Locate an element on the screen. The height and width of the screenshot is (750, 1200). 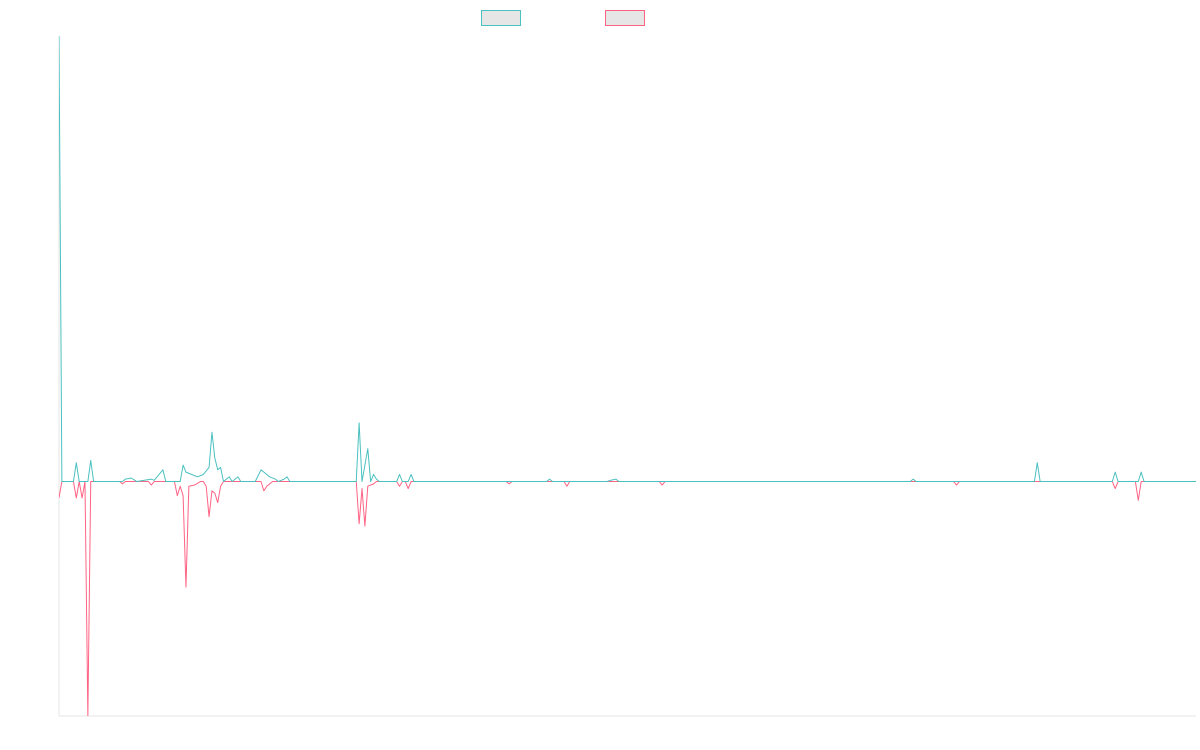
chart-legend is located at coordinates (600, 18).